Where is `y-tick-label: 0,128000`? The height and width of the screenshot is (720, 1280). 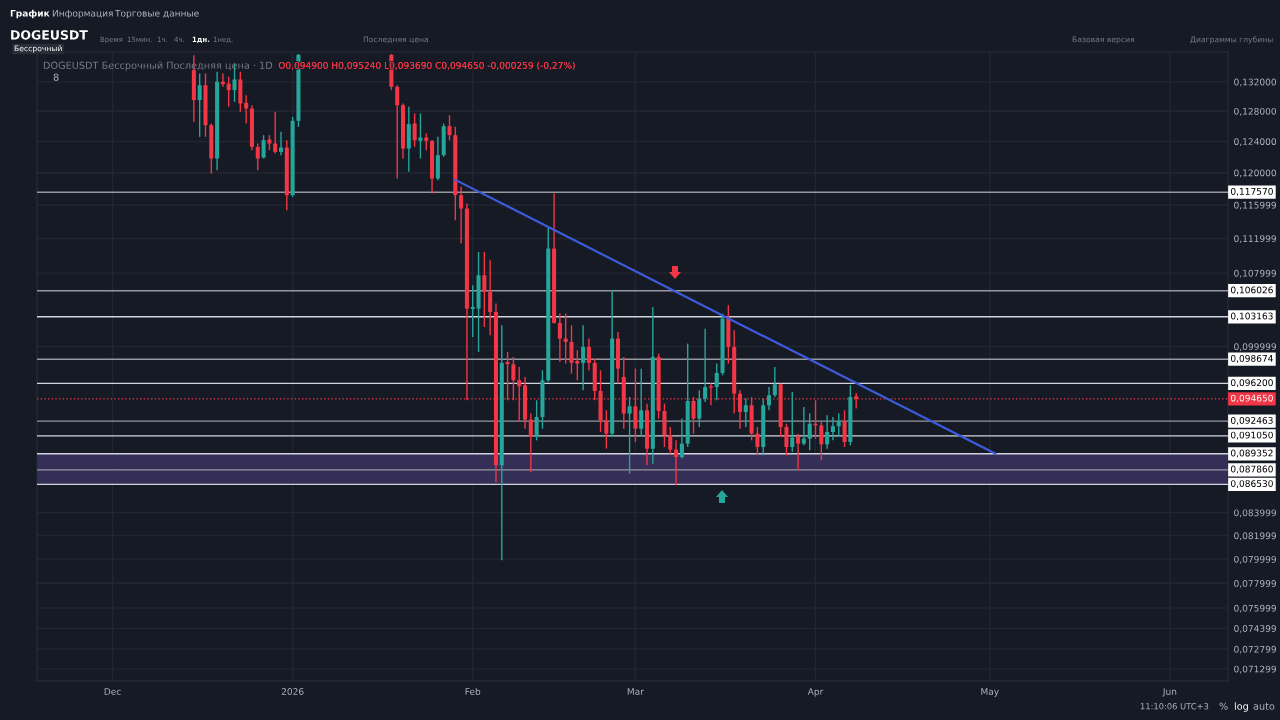 y-tick-label: 0,128000 is located at coordinates (1255, 111).